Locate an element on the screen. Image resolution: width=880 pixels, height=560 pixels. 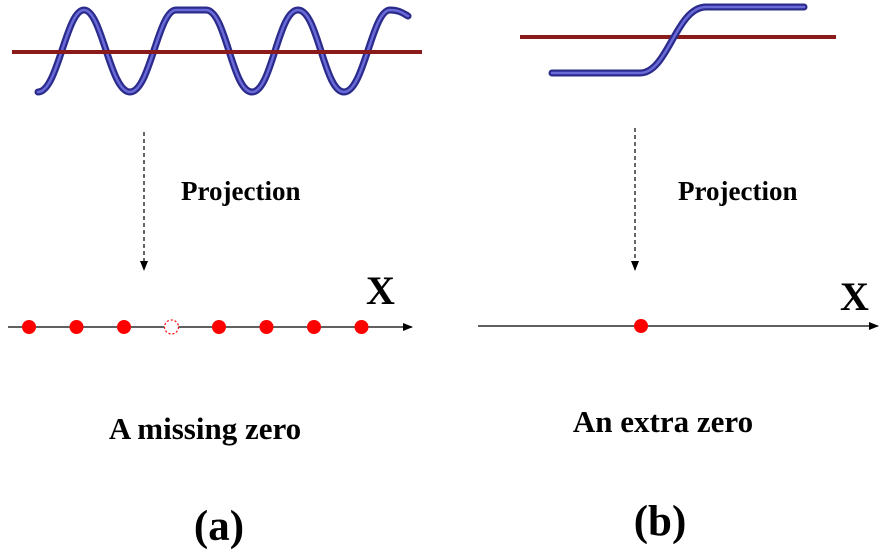
panel-a-zeros is located at coordinates (195, 327).